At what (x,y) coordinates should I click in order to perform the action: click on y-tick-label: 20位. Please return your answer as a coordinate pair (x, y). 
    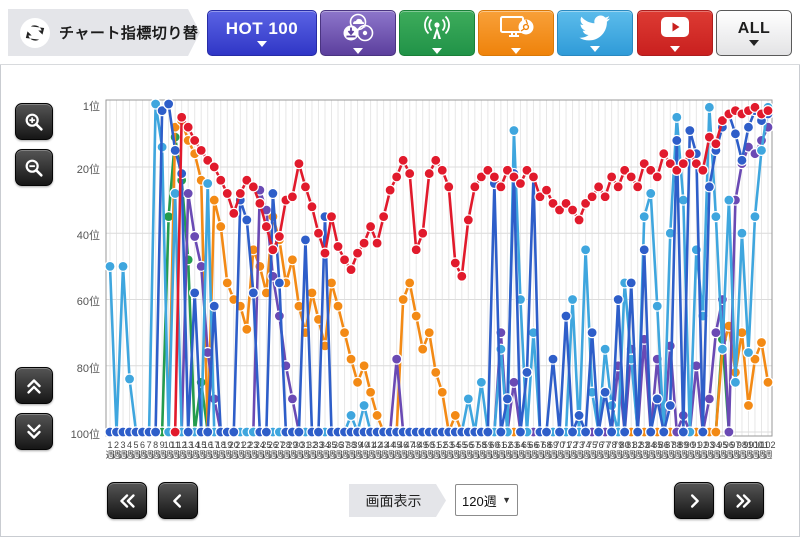
    Looking at the image, I should click on (88, 169).